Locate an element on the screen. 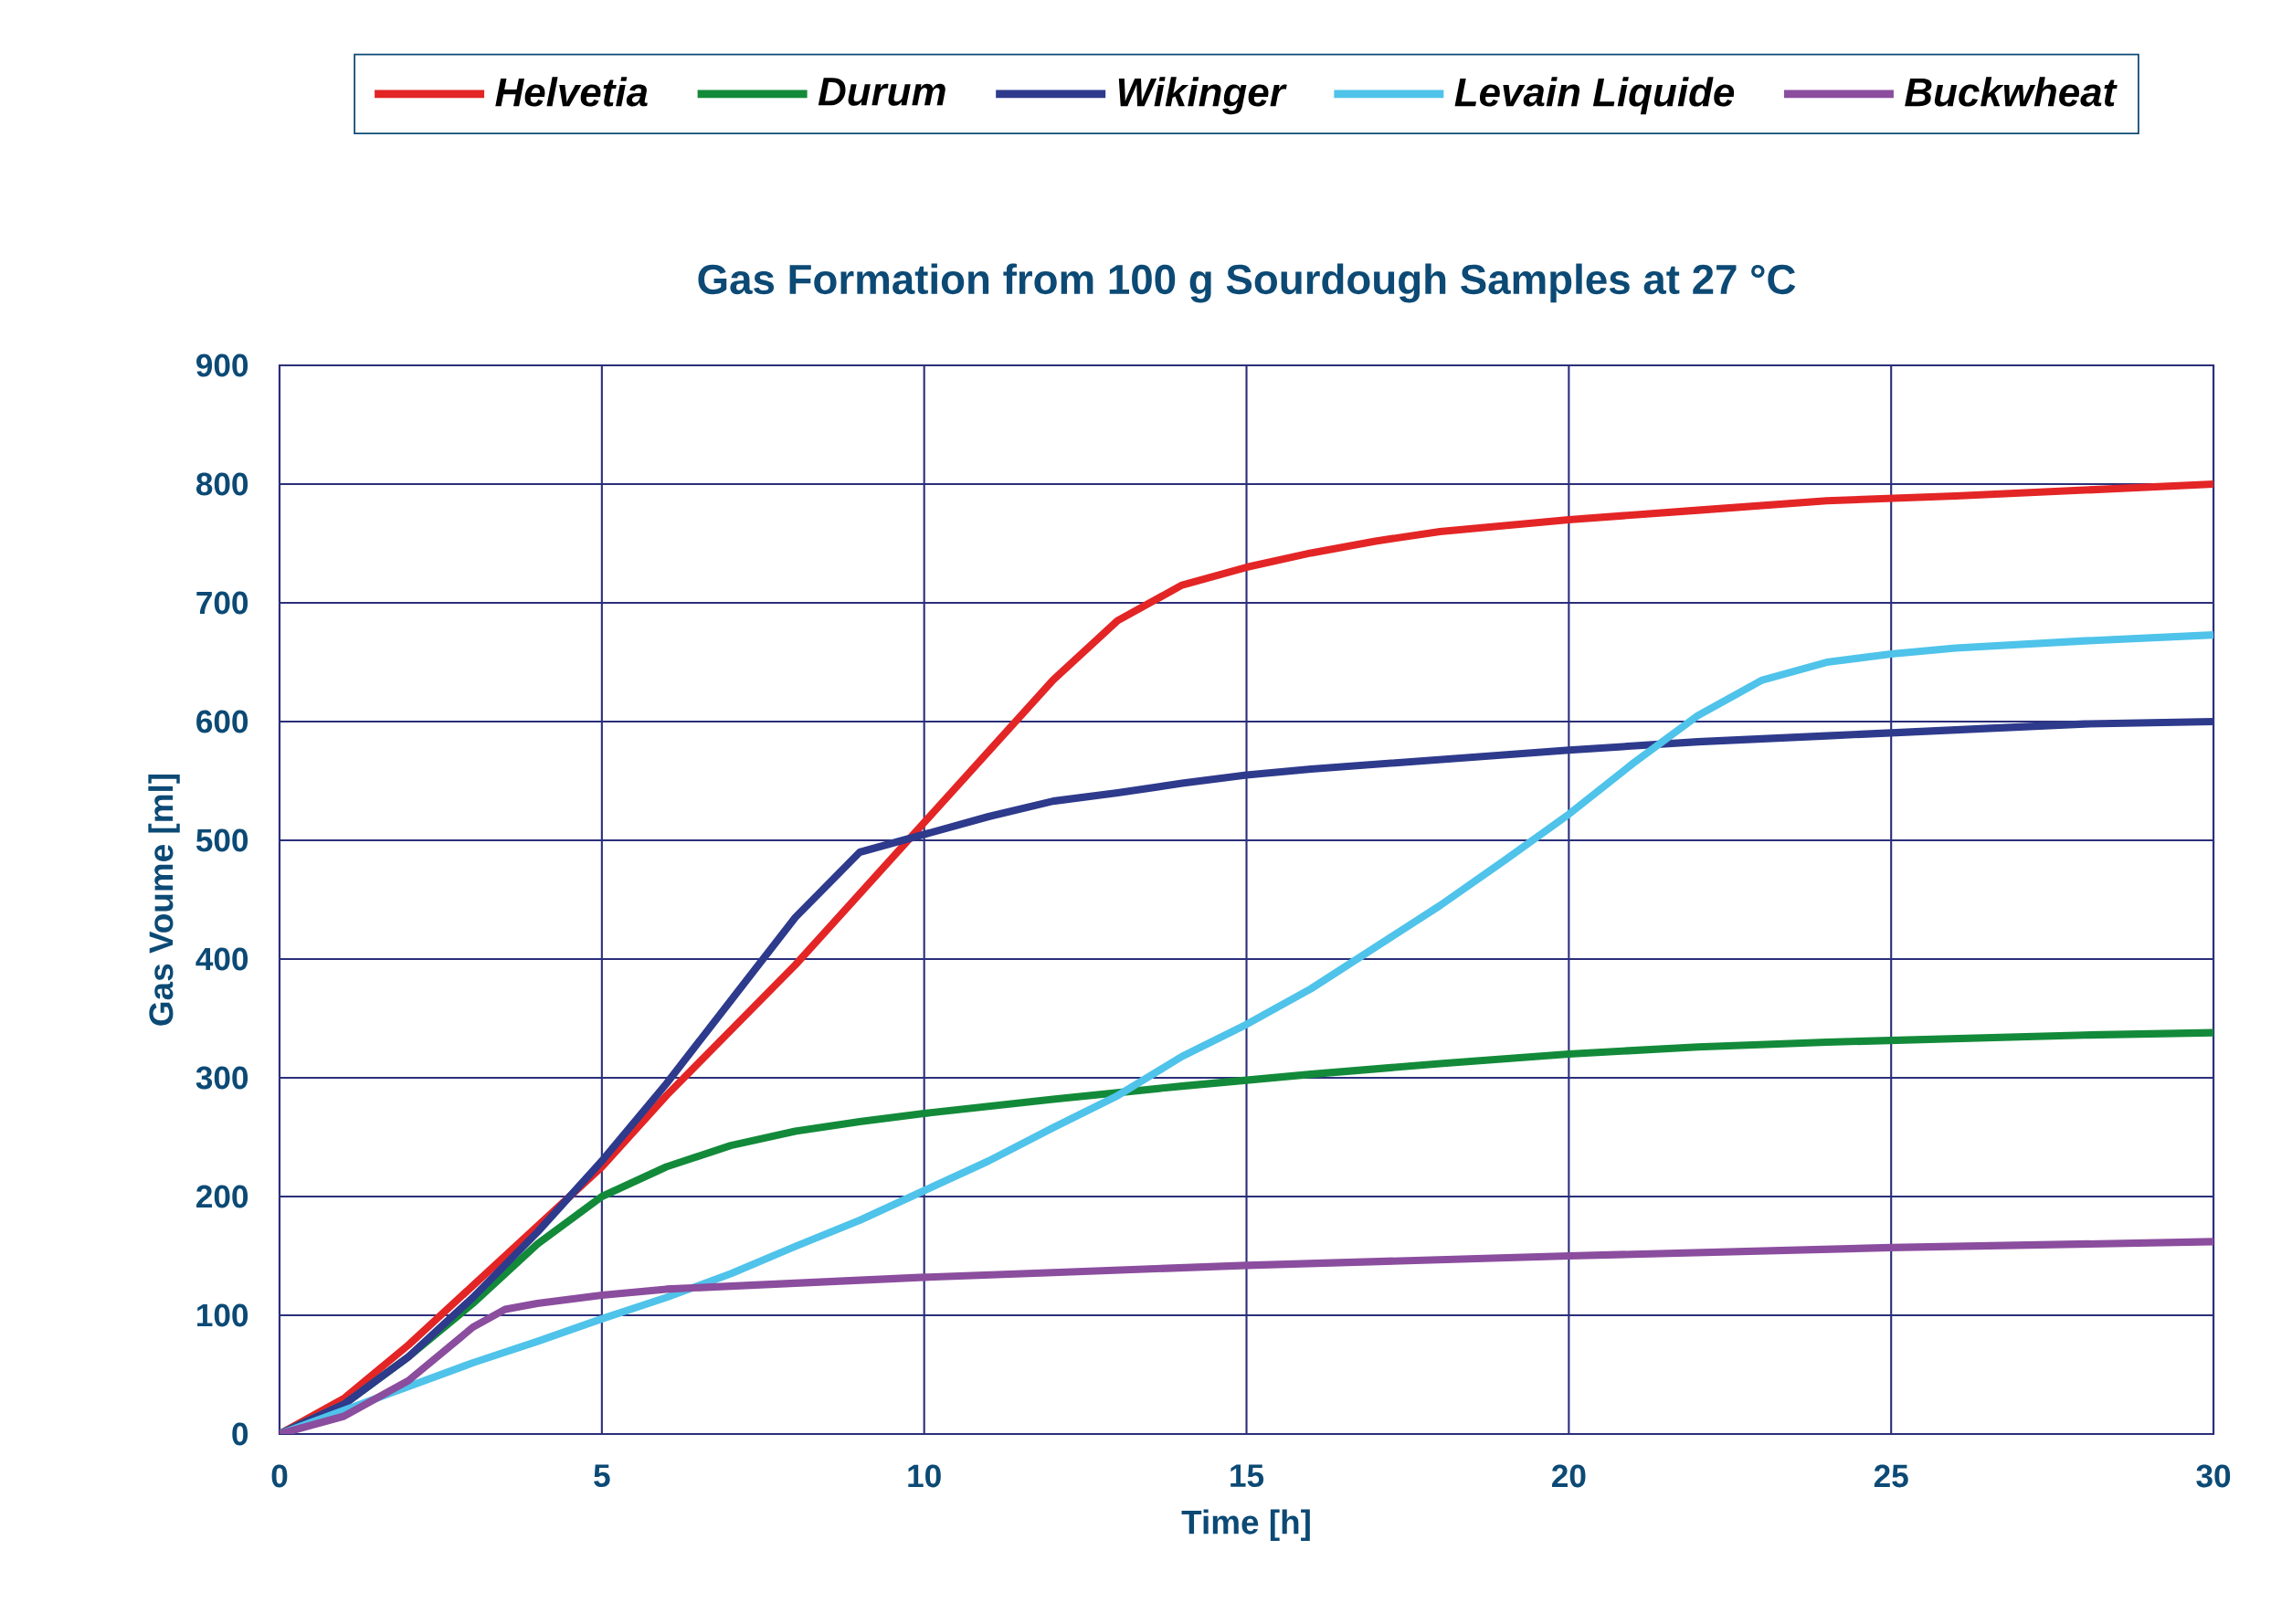 This screenshot has height=1624, width=2271. y-tick-label: 600 is located at coordinates (222, 722).